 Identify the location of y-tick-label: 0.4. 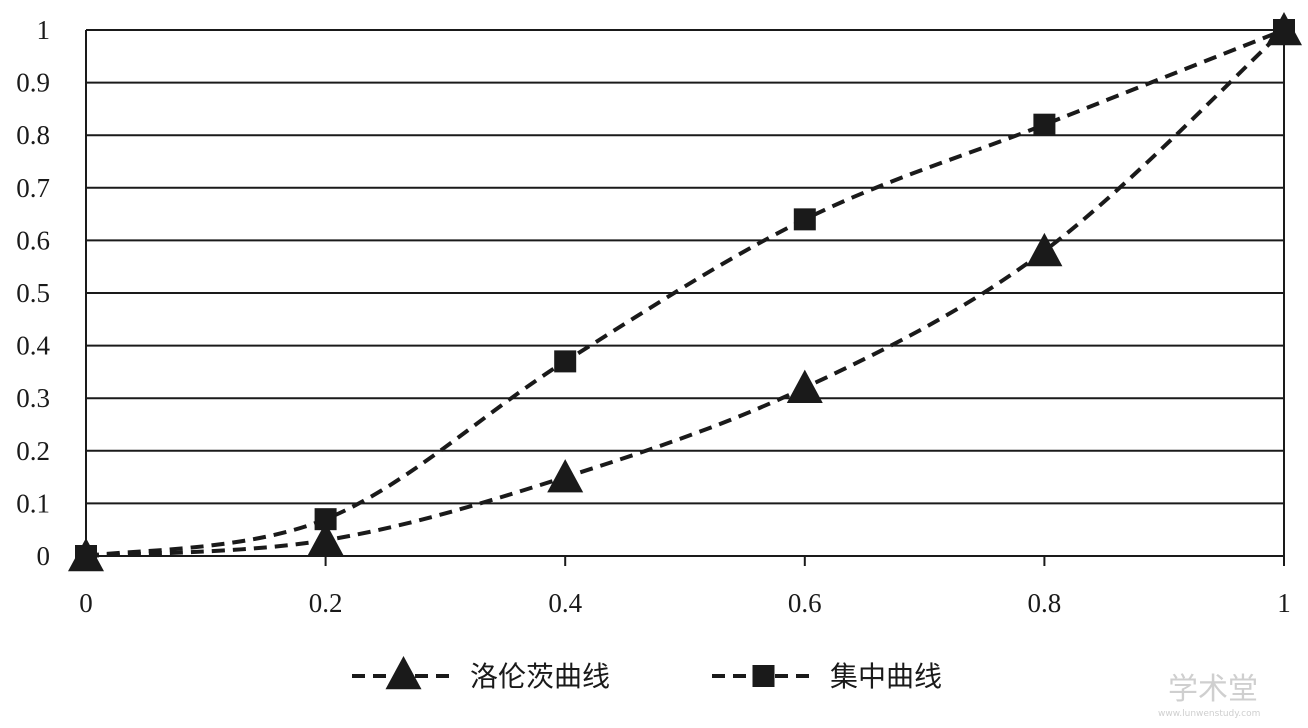
(33, 346).